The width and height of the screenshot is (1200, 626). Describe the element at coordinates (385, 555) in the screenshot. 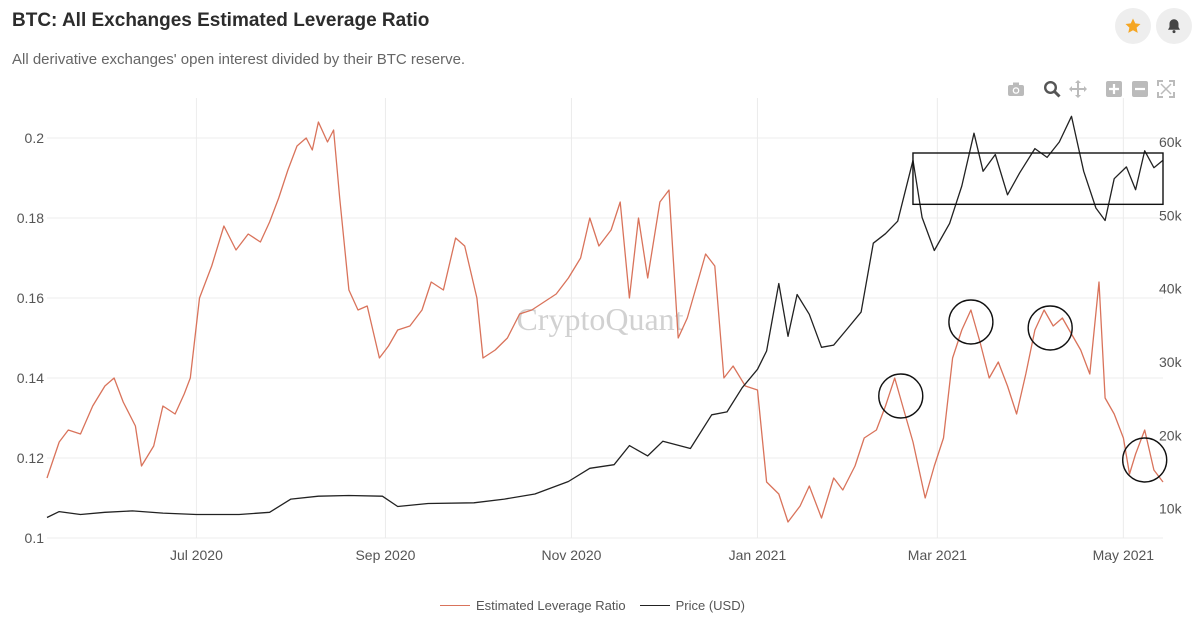

I see `x-tick-label: Sep 2020` at that location.